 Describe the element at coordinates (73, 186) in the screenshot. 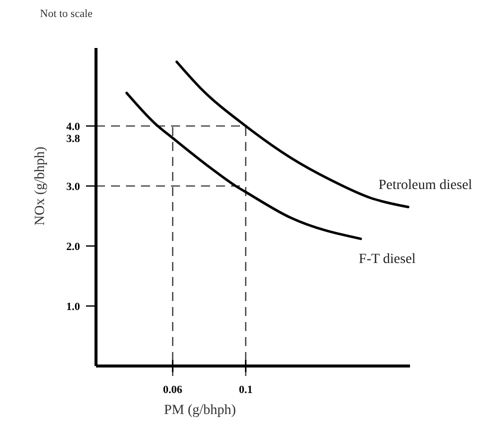

I see `y-tick-label: 3.0` at that location.